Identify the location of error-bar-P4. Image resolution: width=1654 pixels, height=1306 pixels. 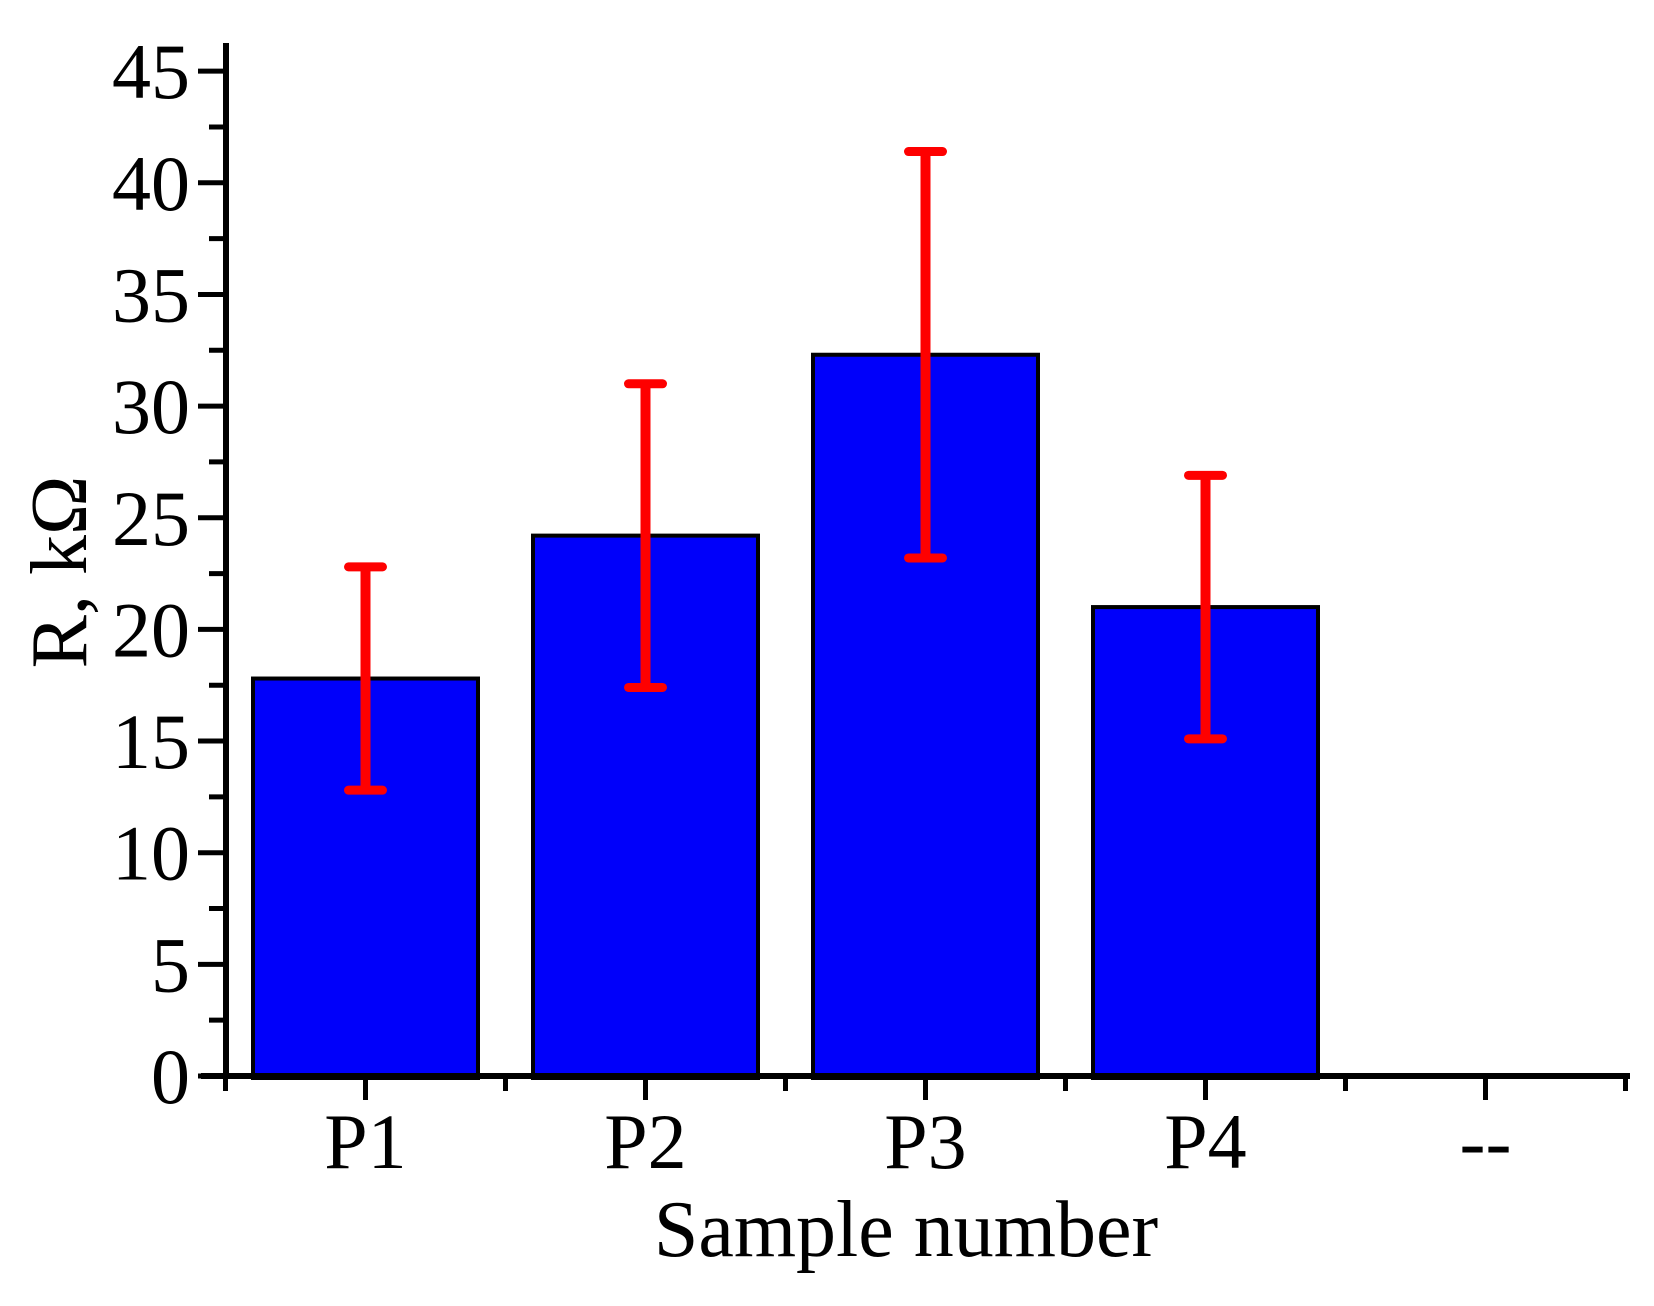
(1205, 607).